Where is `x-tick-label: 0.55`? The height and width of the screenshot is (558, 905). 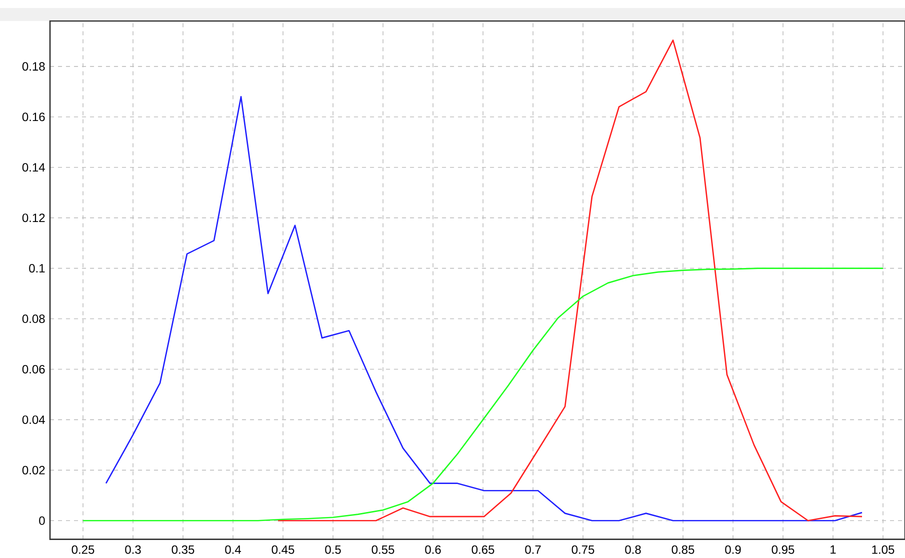 x-tick-label: 0.55 is located at coordinates (383, 549).